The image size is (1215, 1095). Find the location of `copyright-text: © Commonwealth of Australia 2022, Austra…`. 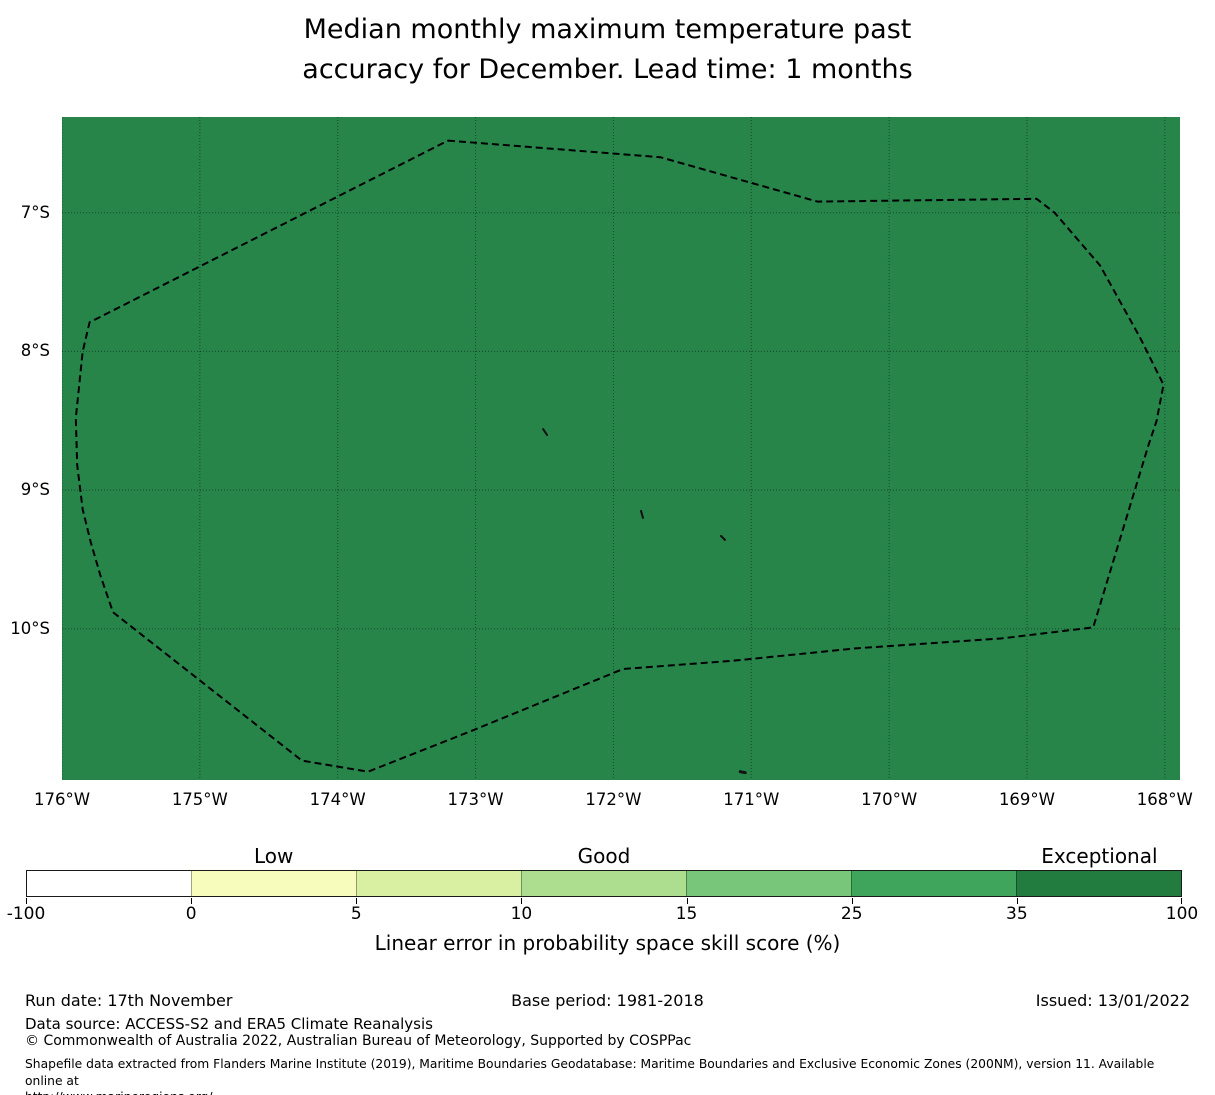

copyright-text: © Commonwealth of Australia 2022, Austra… is located at coordinates (358, 1041).